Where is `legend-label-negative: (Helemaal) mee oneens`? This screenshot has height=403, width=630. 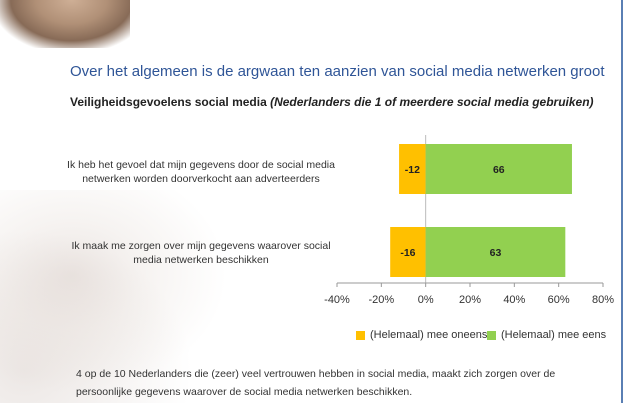 legend-label-negative: (Helemaal) mee oneens is located at coordinates (429, 335).